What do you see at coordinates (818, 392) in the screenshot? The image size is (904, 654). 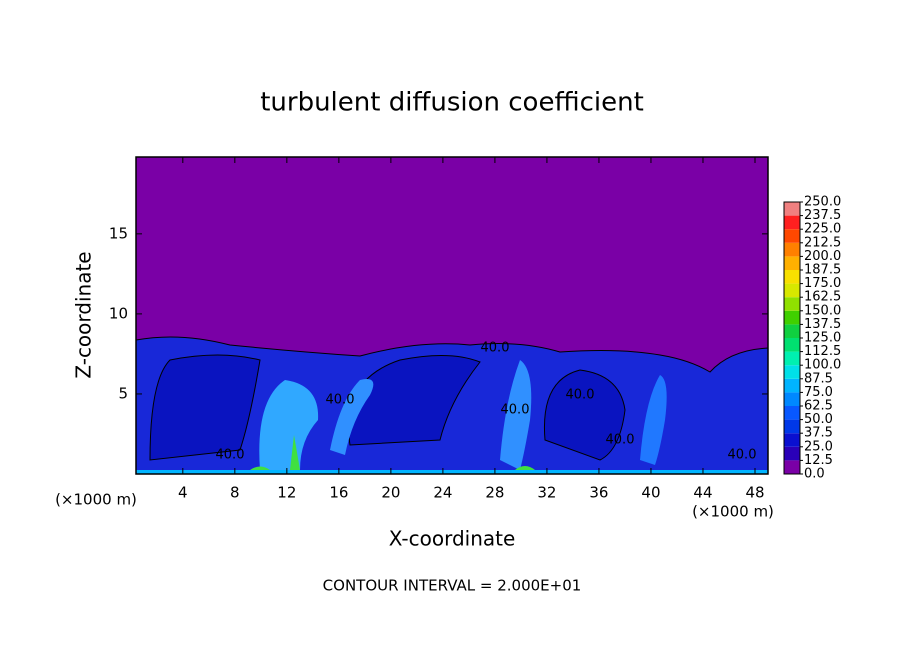 I see `colorbar-label: 75.0` at bounding box center [818, 392].